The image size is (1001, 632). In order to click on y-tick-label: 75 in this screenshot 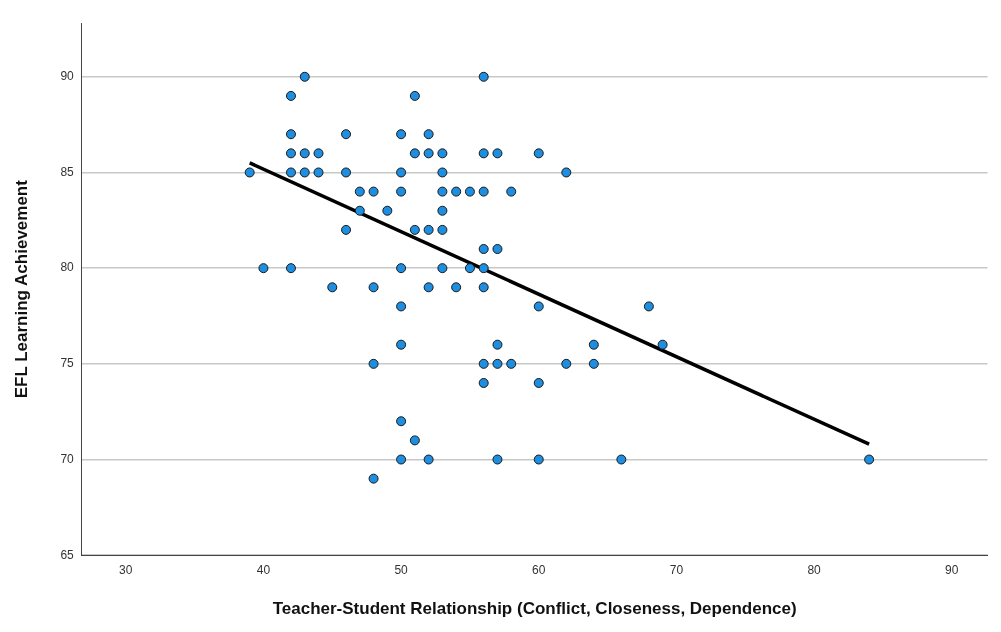, I will do `click(67, 363)`.